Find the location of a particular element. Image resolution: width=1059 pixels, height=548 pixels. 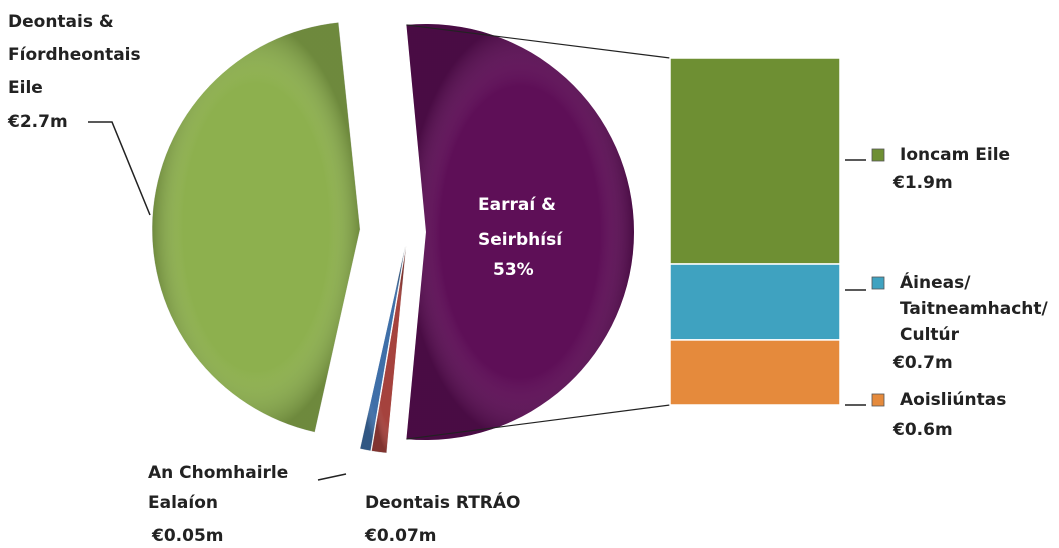

label: Deontais & is located at coordinates (61, 22).